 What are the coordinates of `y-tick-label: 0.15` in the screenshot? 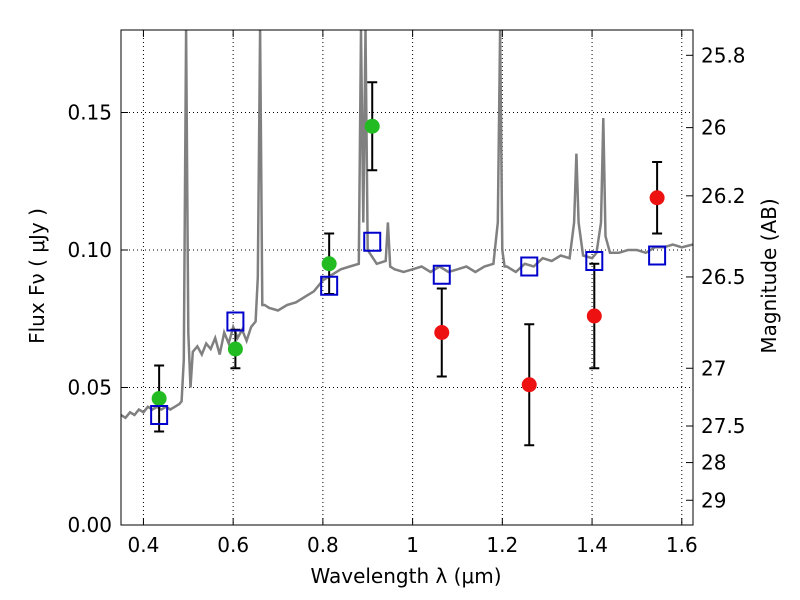 It's located at (89, 113).